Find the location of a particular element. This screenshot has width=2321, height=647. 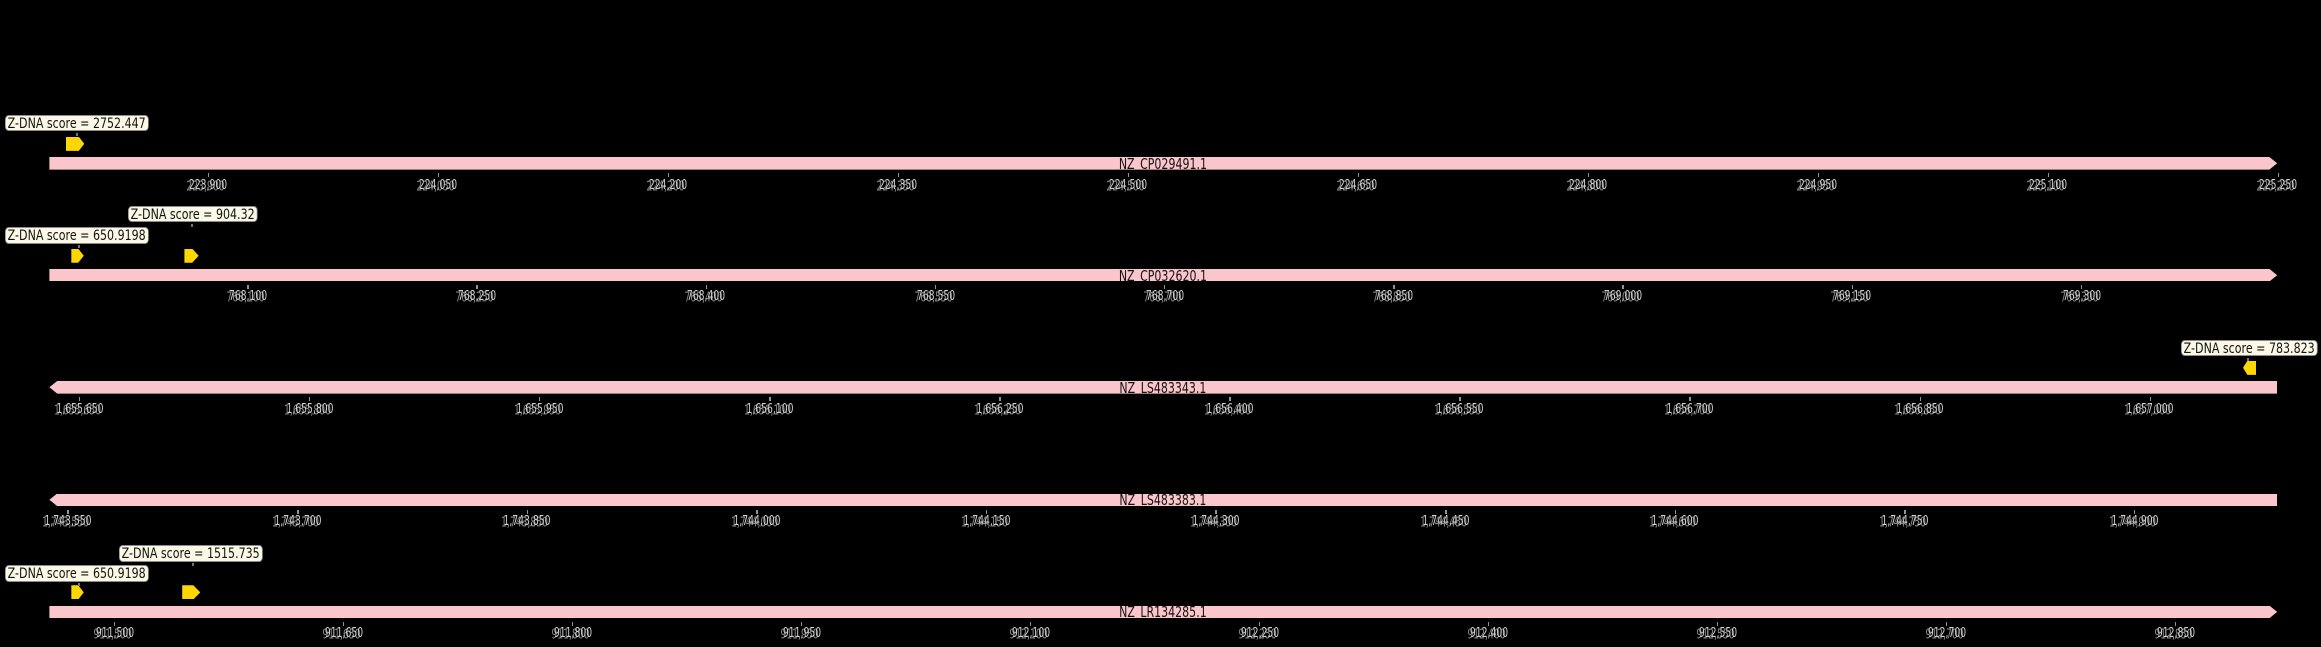

sequence-name-label: NZ_LS483343.1 is located at coordinates (1163, 387).